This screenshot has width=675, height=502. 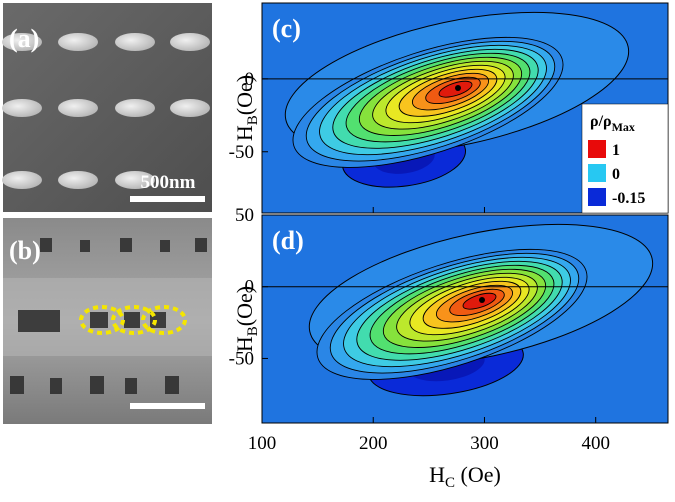 I want to click on y-tick-label: 50, so click(x=244, y=215).